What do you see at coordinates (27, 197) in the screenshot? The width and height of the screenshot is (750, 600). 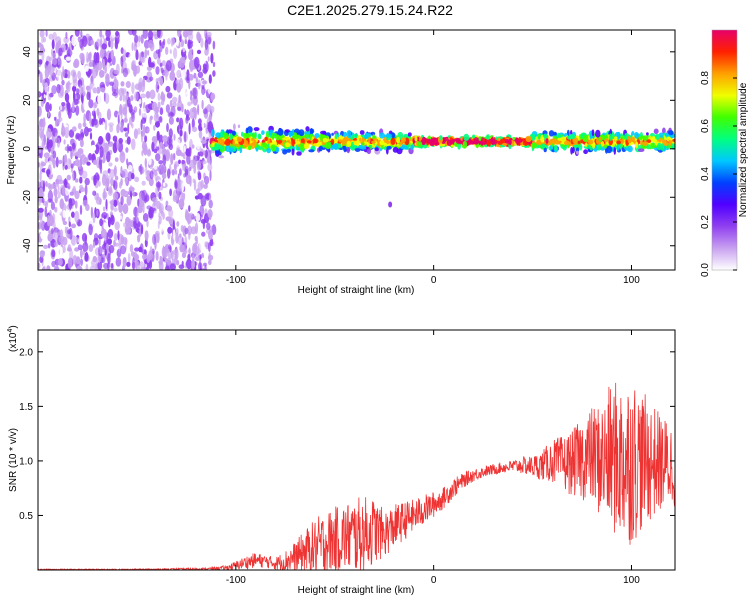 I see `spectrogram-y-tick-label: -20` at bounding box center [27, 197].